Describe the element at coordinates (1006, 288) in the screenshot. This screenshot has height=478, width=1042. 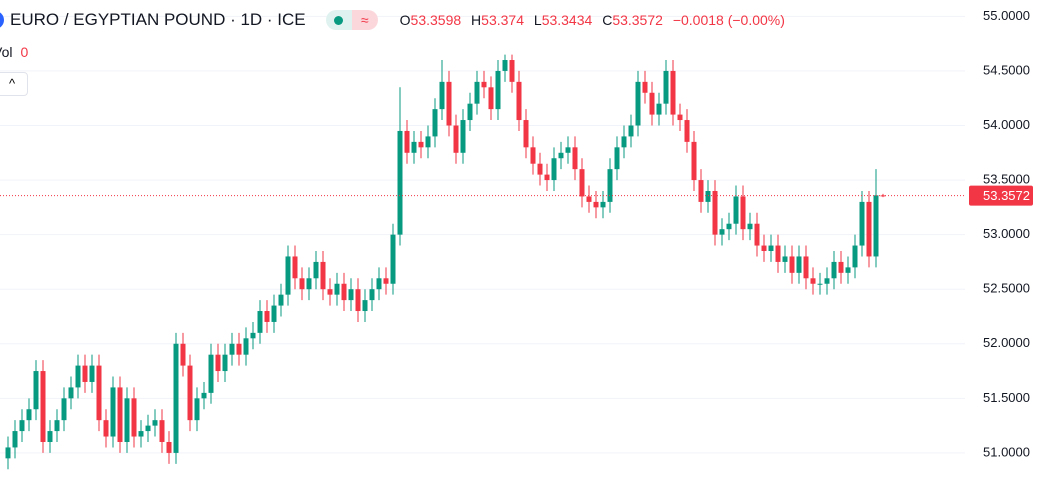
I see `y-tick-label: 52.5000` at that location.